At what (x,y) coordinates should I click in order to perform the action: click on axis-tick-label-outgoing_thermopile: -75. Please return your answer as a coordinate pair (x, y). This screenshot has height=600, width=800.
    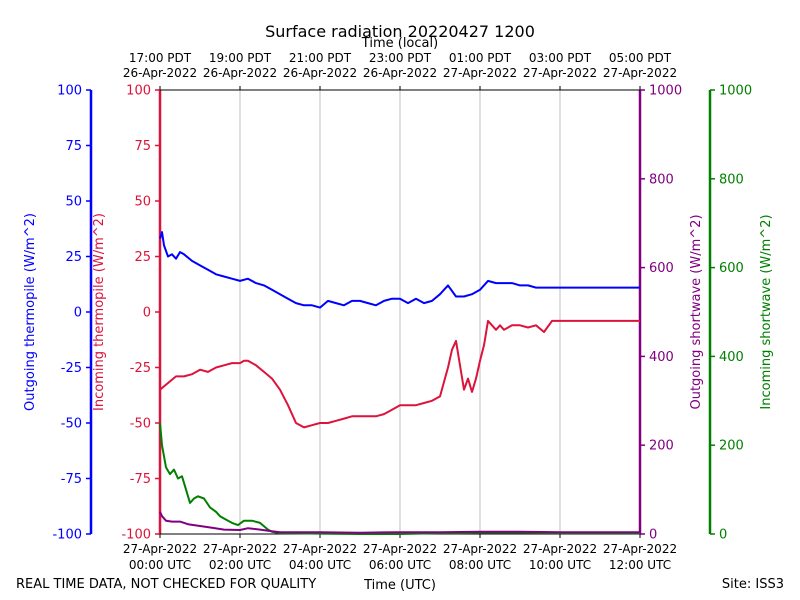
    Looking at the image, I should click on (71, 479).